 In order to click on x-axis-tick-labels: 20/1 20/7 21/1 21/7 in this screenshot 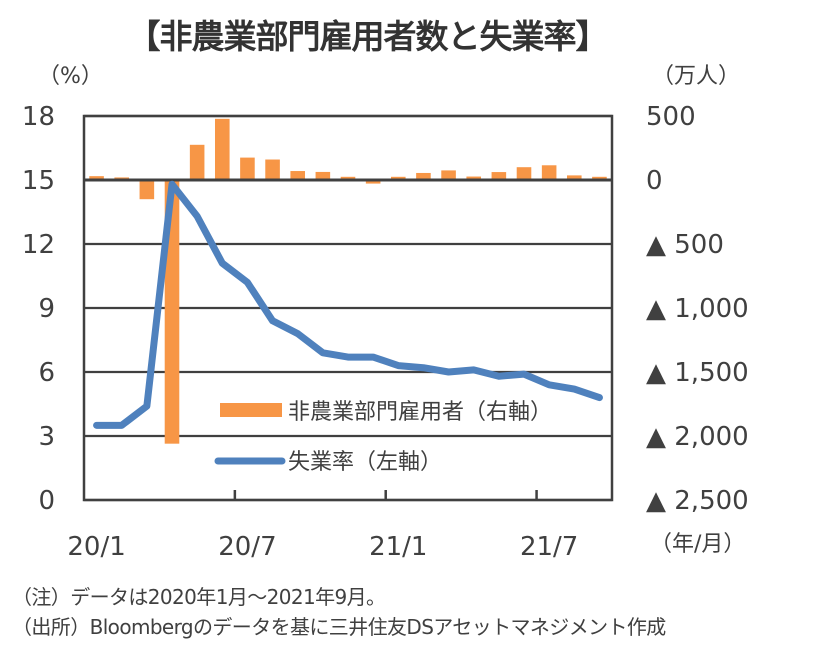, I will do `click(322, 547)`.